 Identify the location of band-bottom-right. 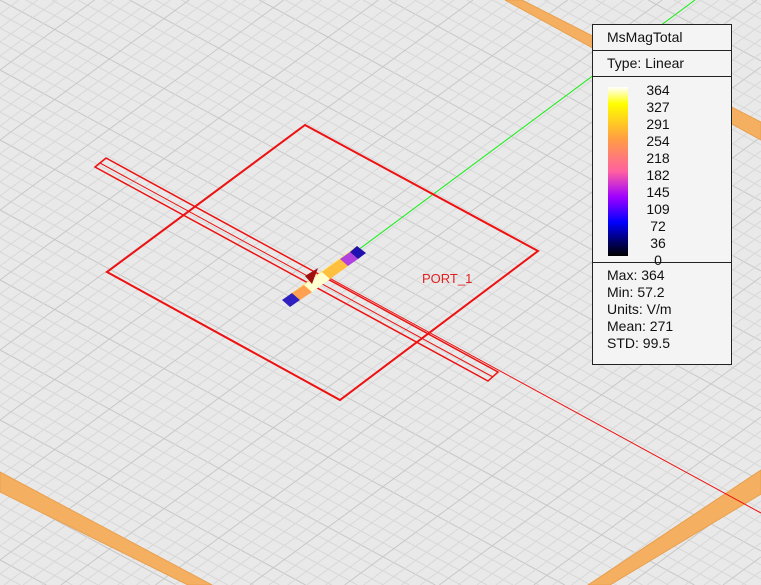
(674, 527).